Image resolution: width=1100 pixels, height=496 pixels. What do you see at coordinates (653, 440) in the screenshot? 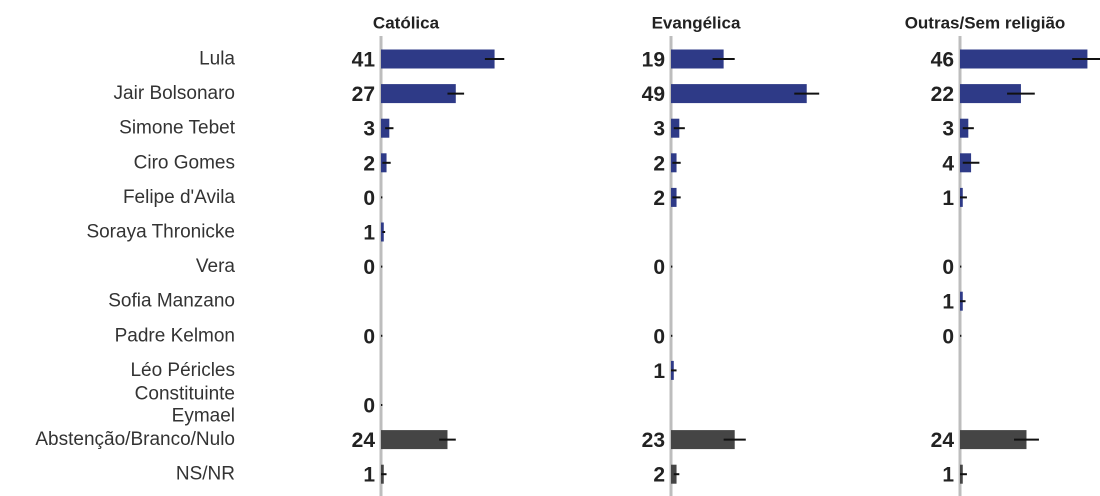
I see `value-label: 23` at bounding box center [653, 440].